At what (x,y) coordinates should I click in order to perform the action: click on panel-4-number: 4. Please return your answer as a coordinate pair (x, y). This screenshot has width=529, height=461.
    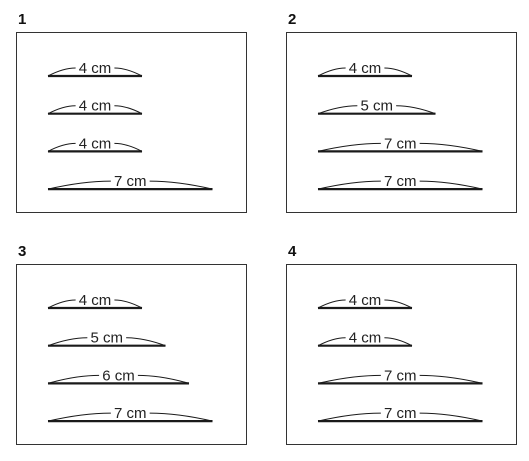
    Looking at the image, I should click on (292, 251).